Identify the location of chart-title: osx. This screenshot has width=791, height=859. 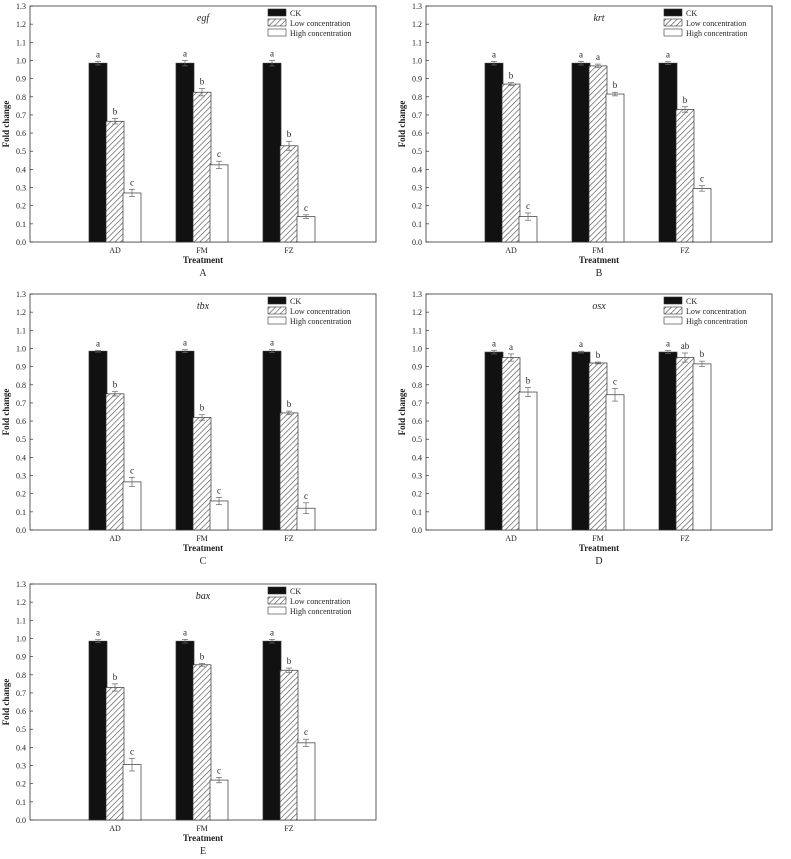
(599, 306).